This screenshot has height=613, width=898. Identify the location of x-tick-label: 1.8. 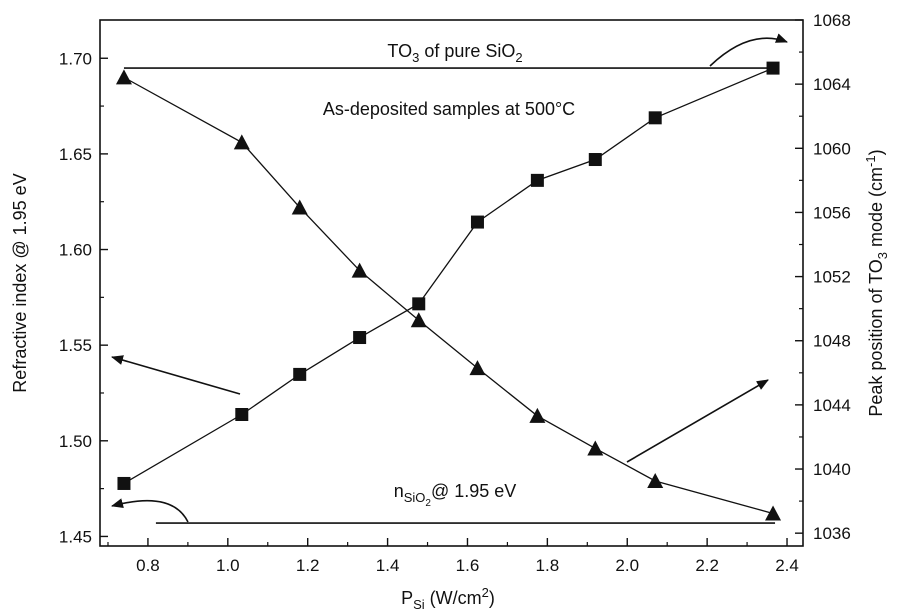
(548, 565).